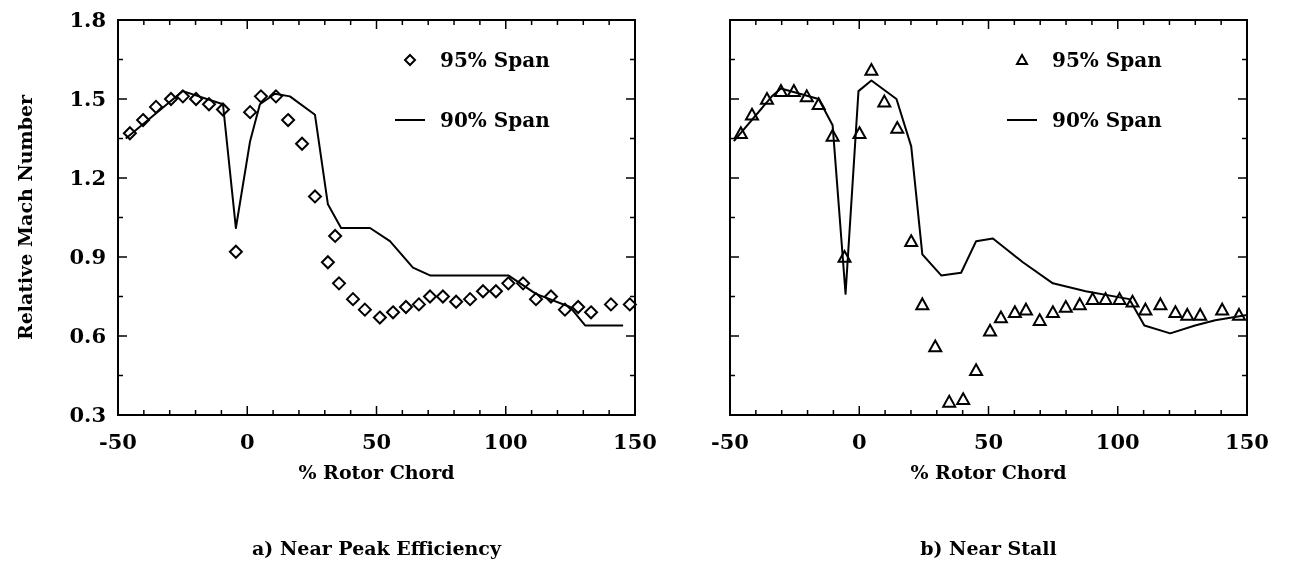 This screenshot has height=580, width=1292. What do you see at coordinates (87, 178) in the screenshot?
I see `y-tick-label: 1.2` at bounding box center [87, 178].